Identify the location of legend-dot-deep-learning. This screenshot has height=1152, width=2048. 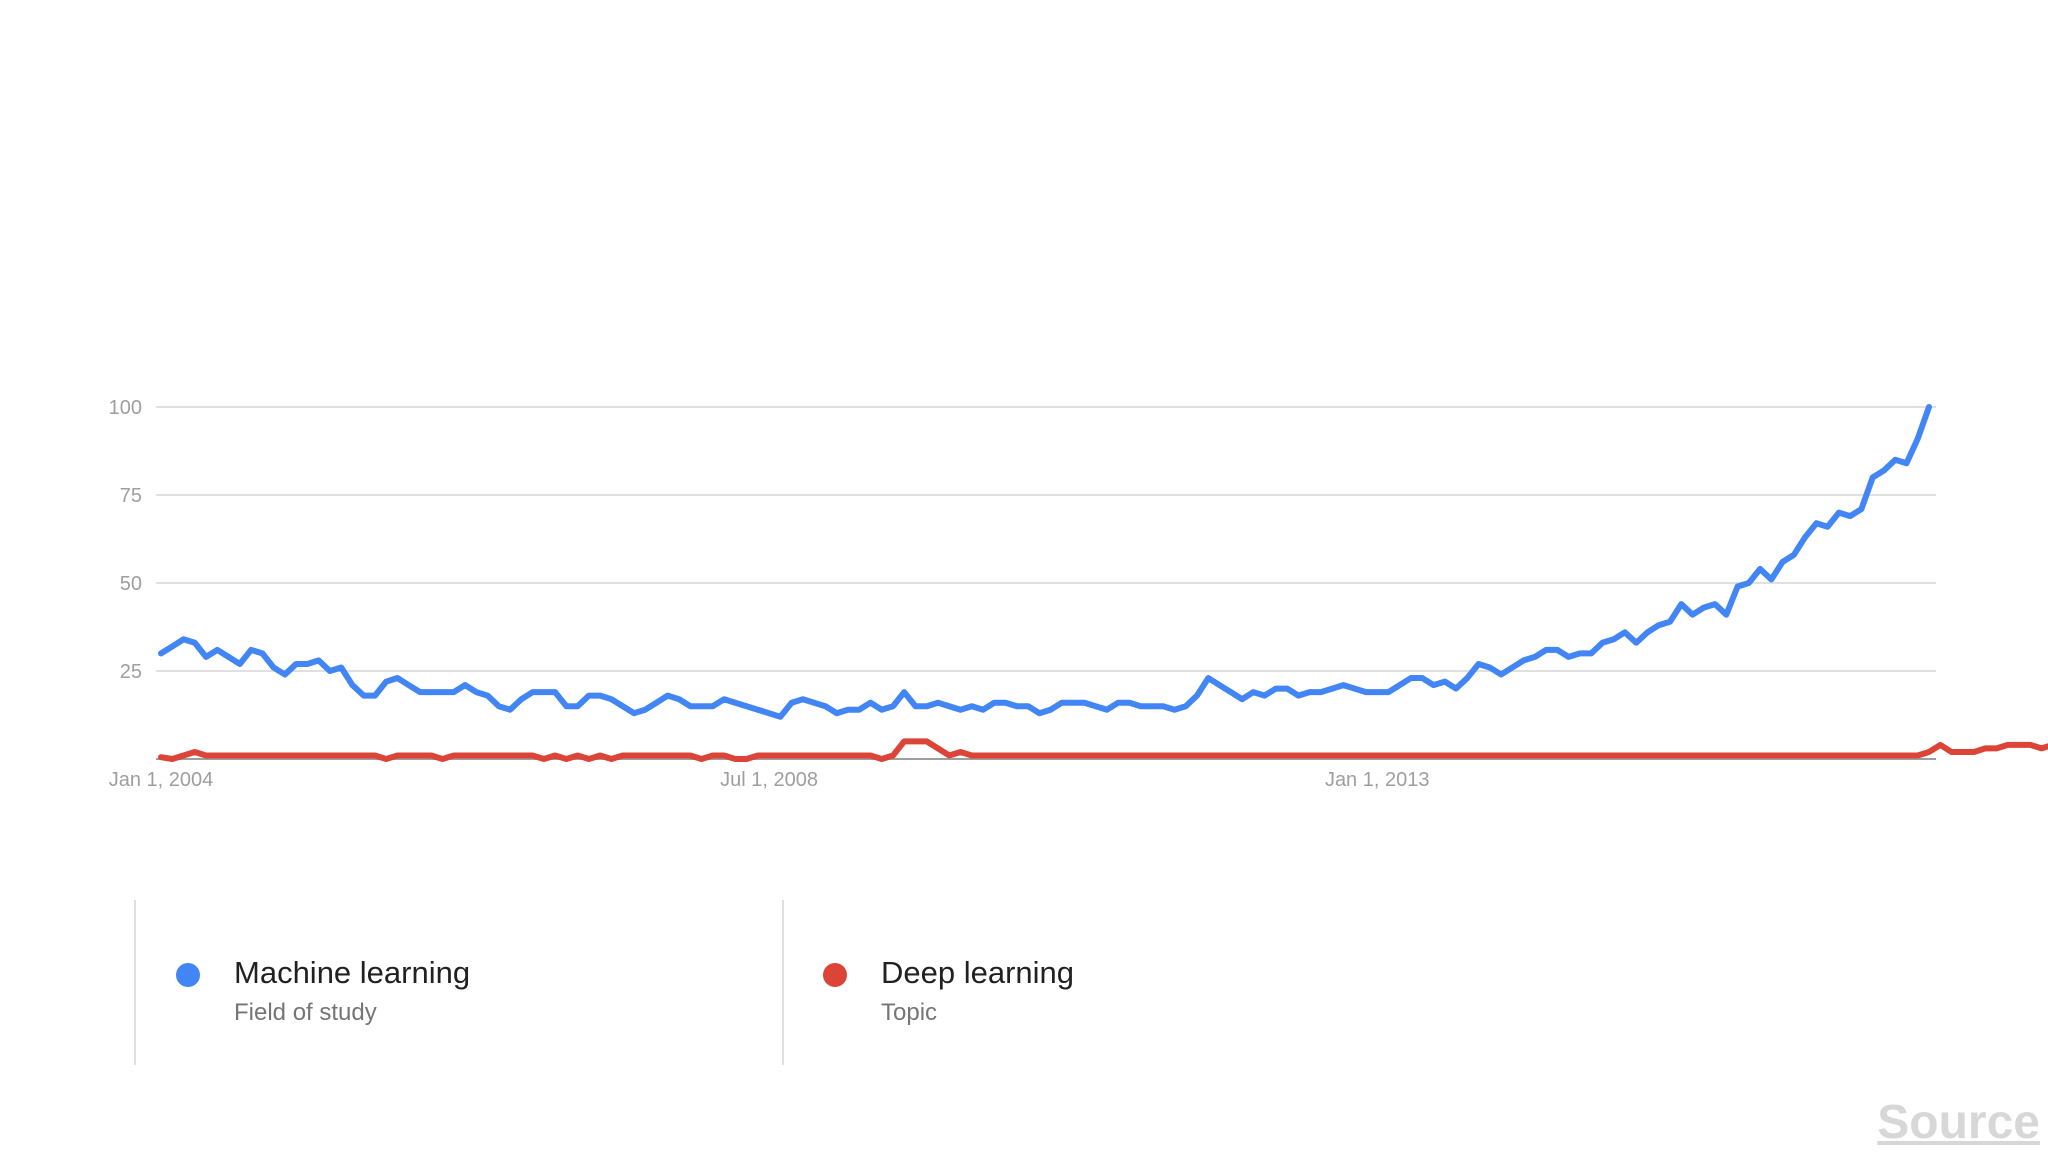
(835, 975).